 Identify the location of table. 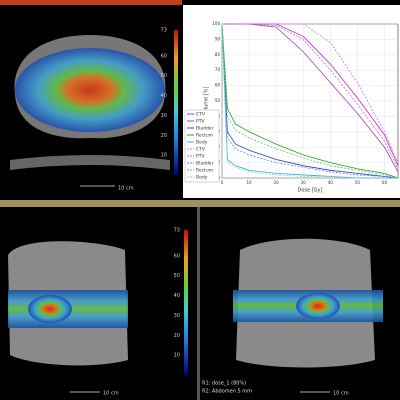
(90, 162).